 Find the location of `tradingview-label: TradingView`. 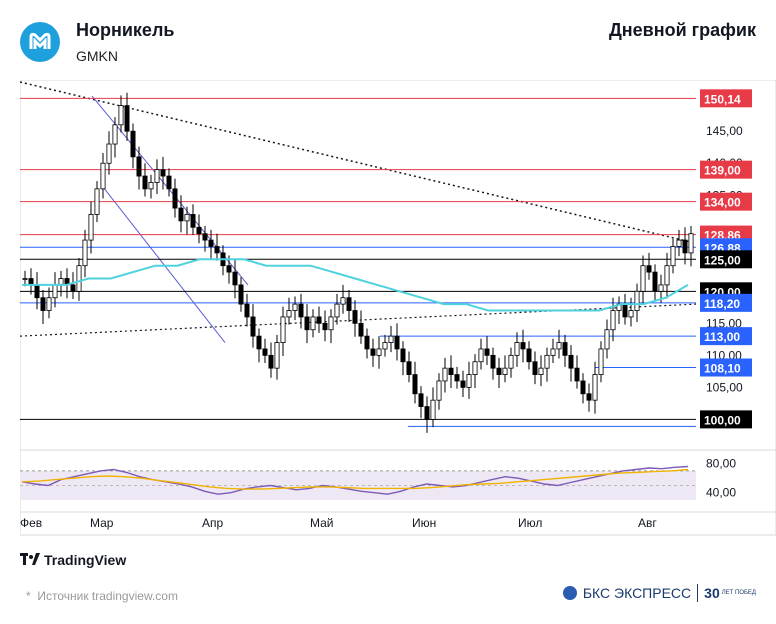

tradingview-label: TradingView is located at coordinates (85, 560).